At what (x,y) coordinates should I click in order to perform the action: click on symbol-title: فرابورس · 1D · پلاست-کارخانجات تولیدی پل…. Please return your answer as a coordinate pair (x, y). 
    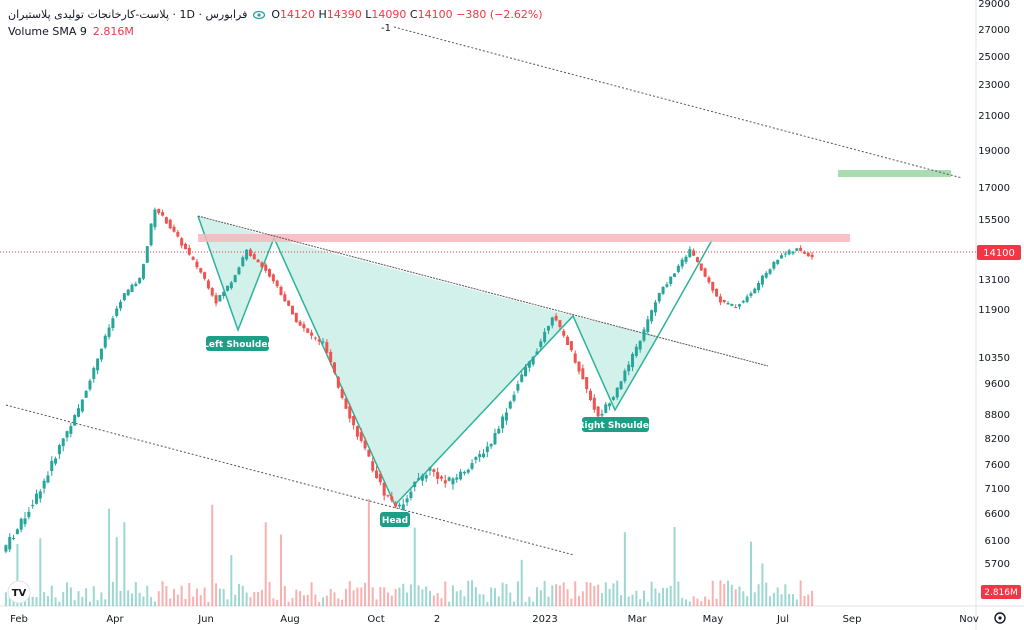
    Looking at the image, I should click on (128, 14).